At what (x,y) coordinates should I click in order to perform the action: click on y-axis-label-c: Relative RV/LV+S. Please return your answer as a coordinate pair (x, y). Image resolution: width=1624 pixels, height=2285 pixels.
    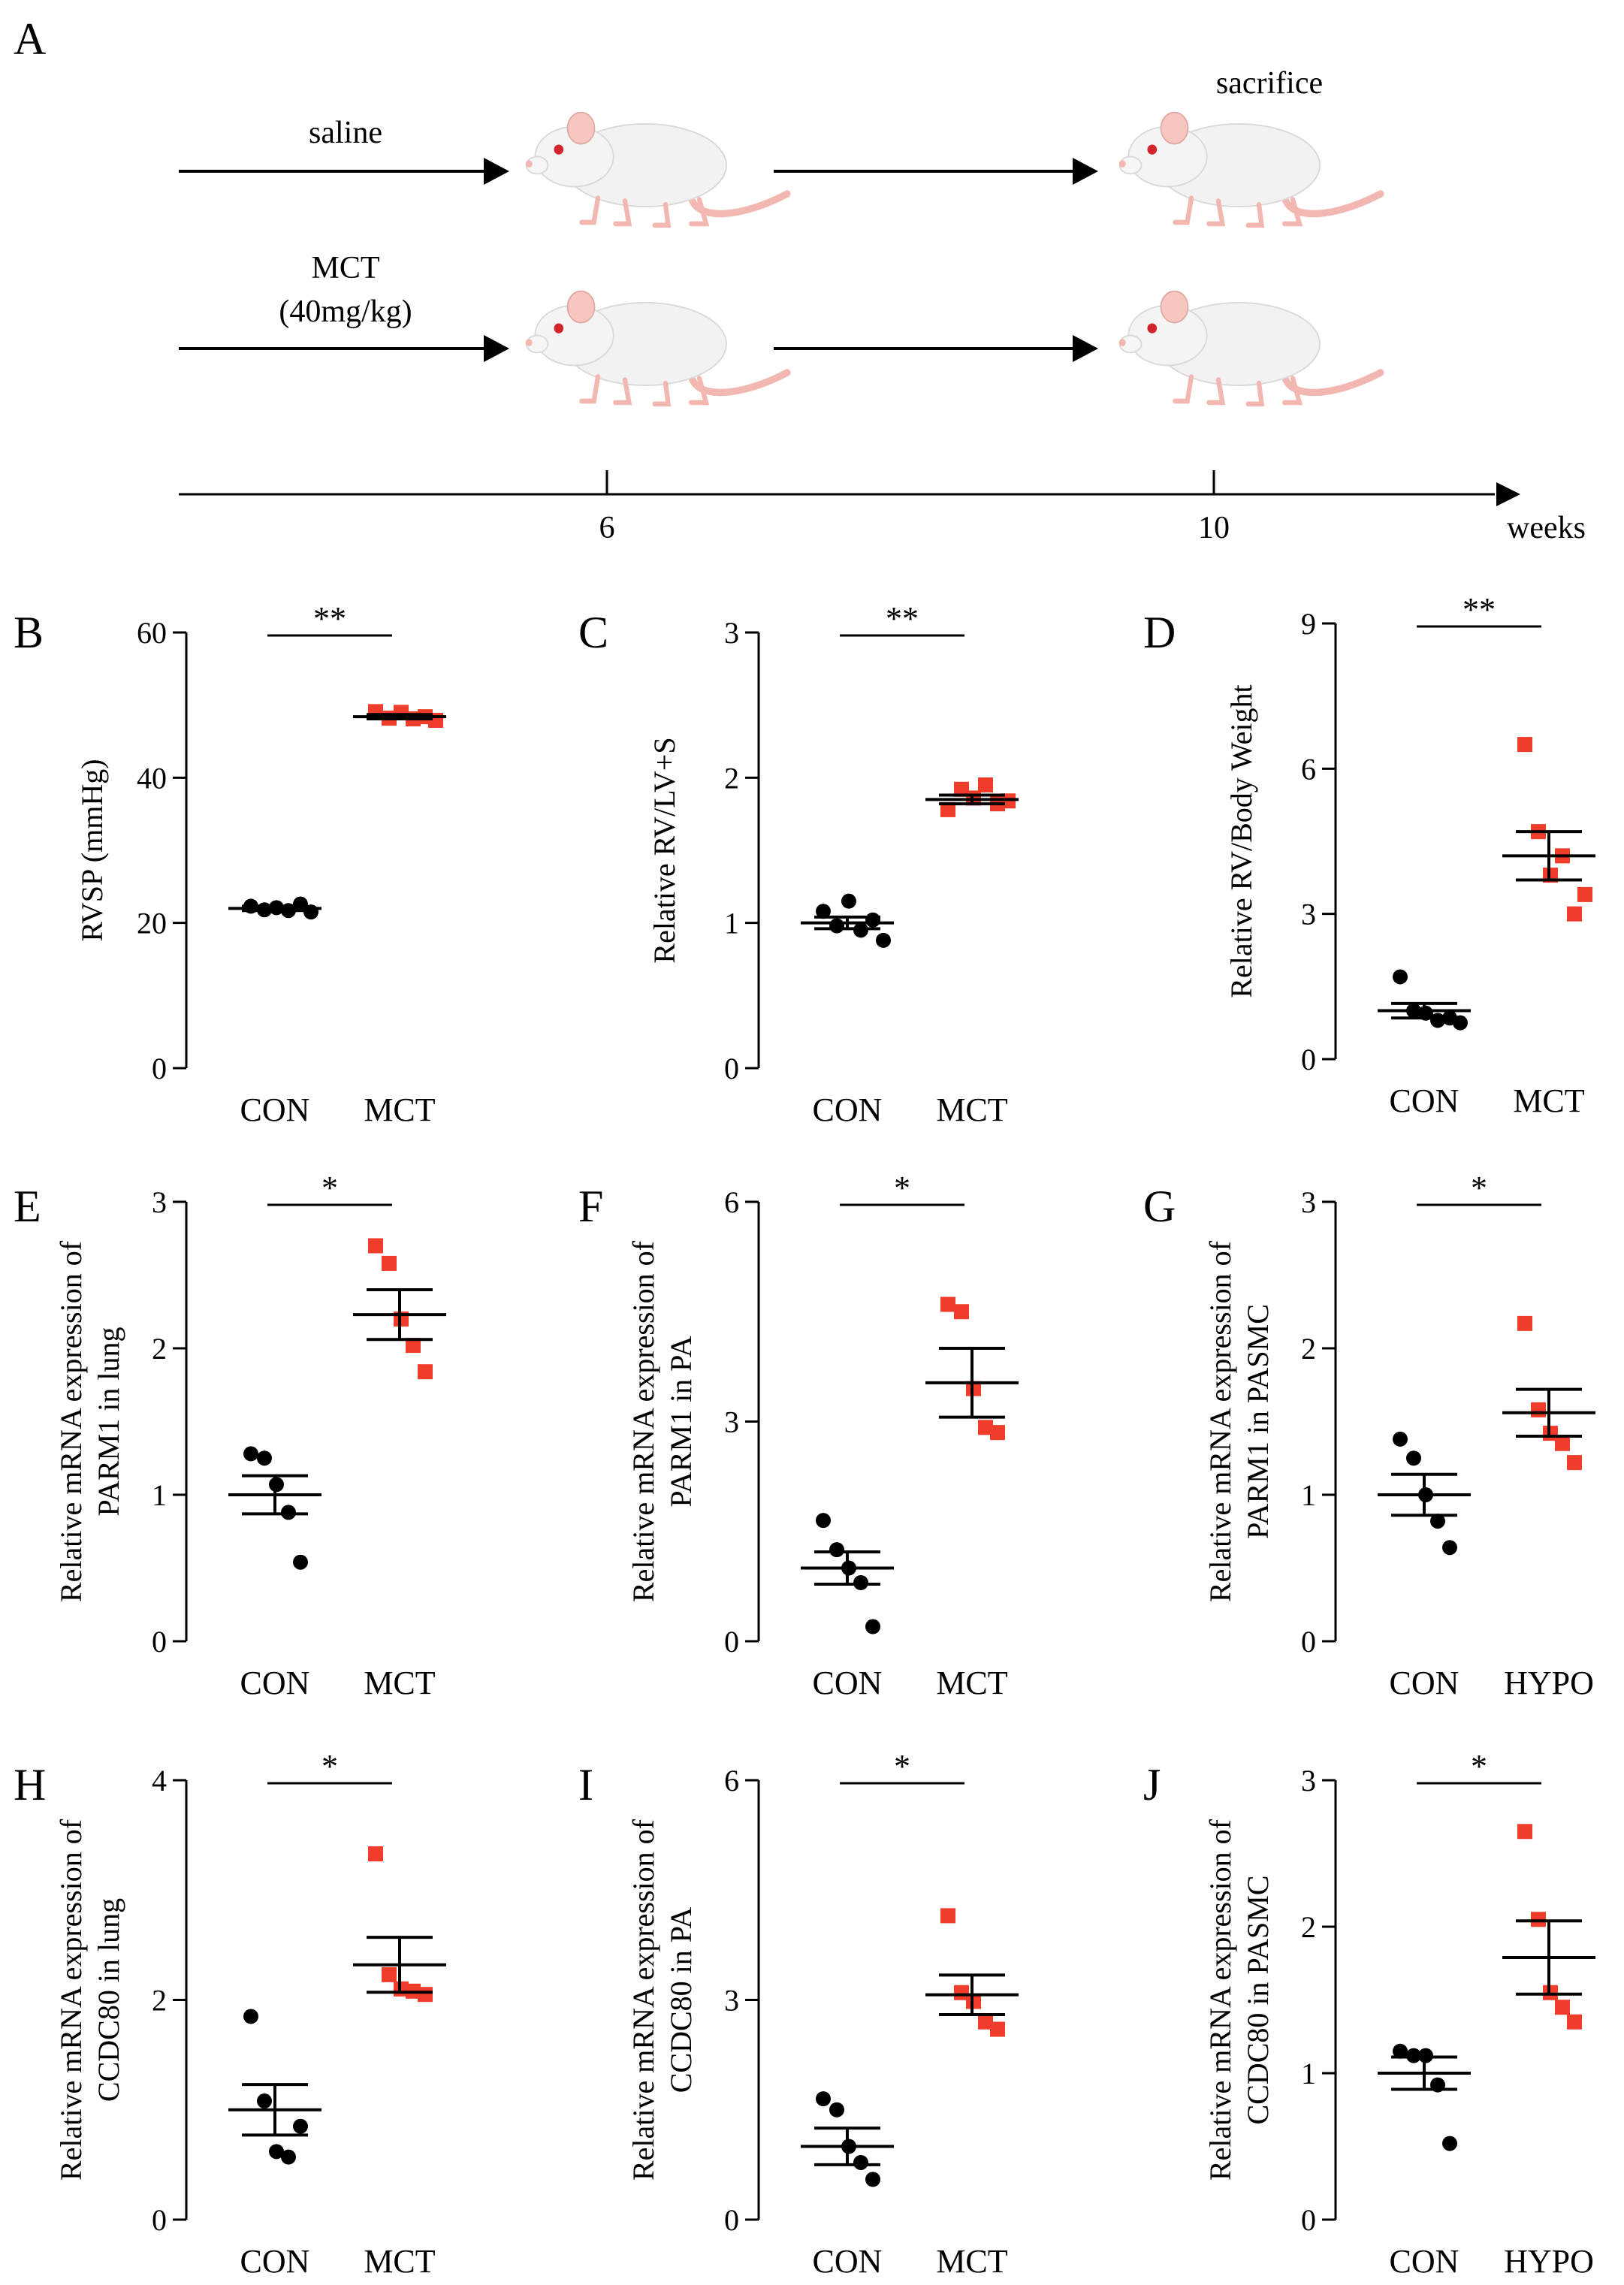
    Looking at the image, I should click on (664, 850).